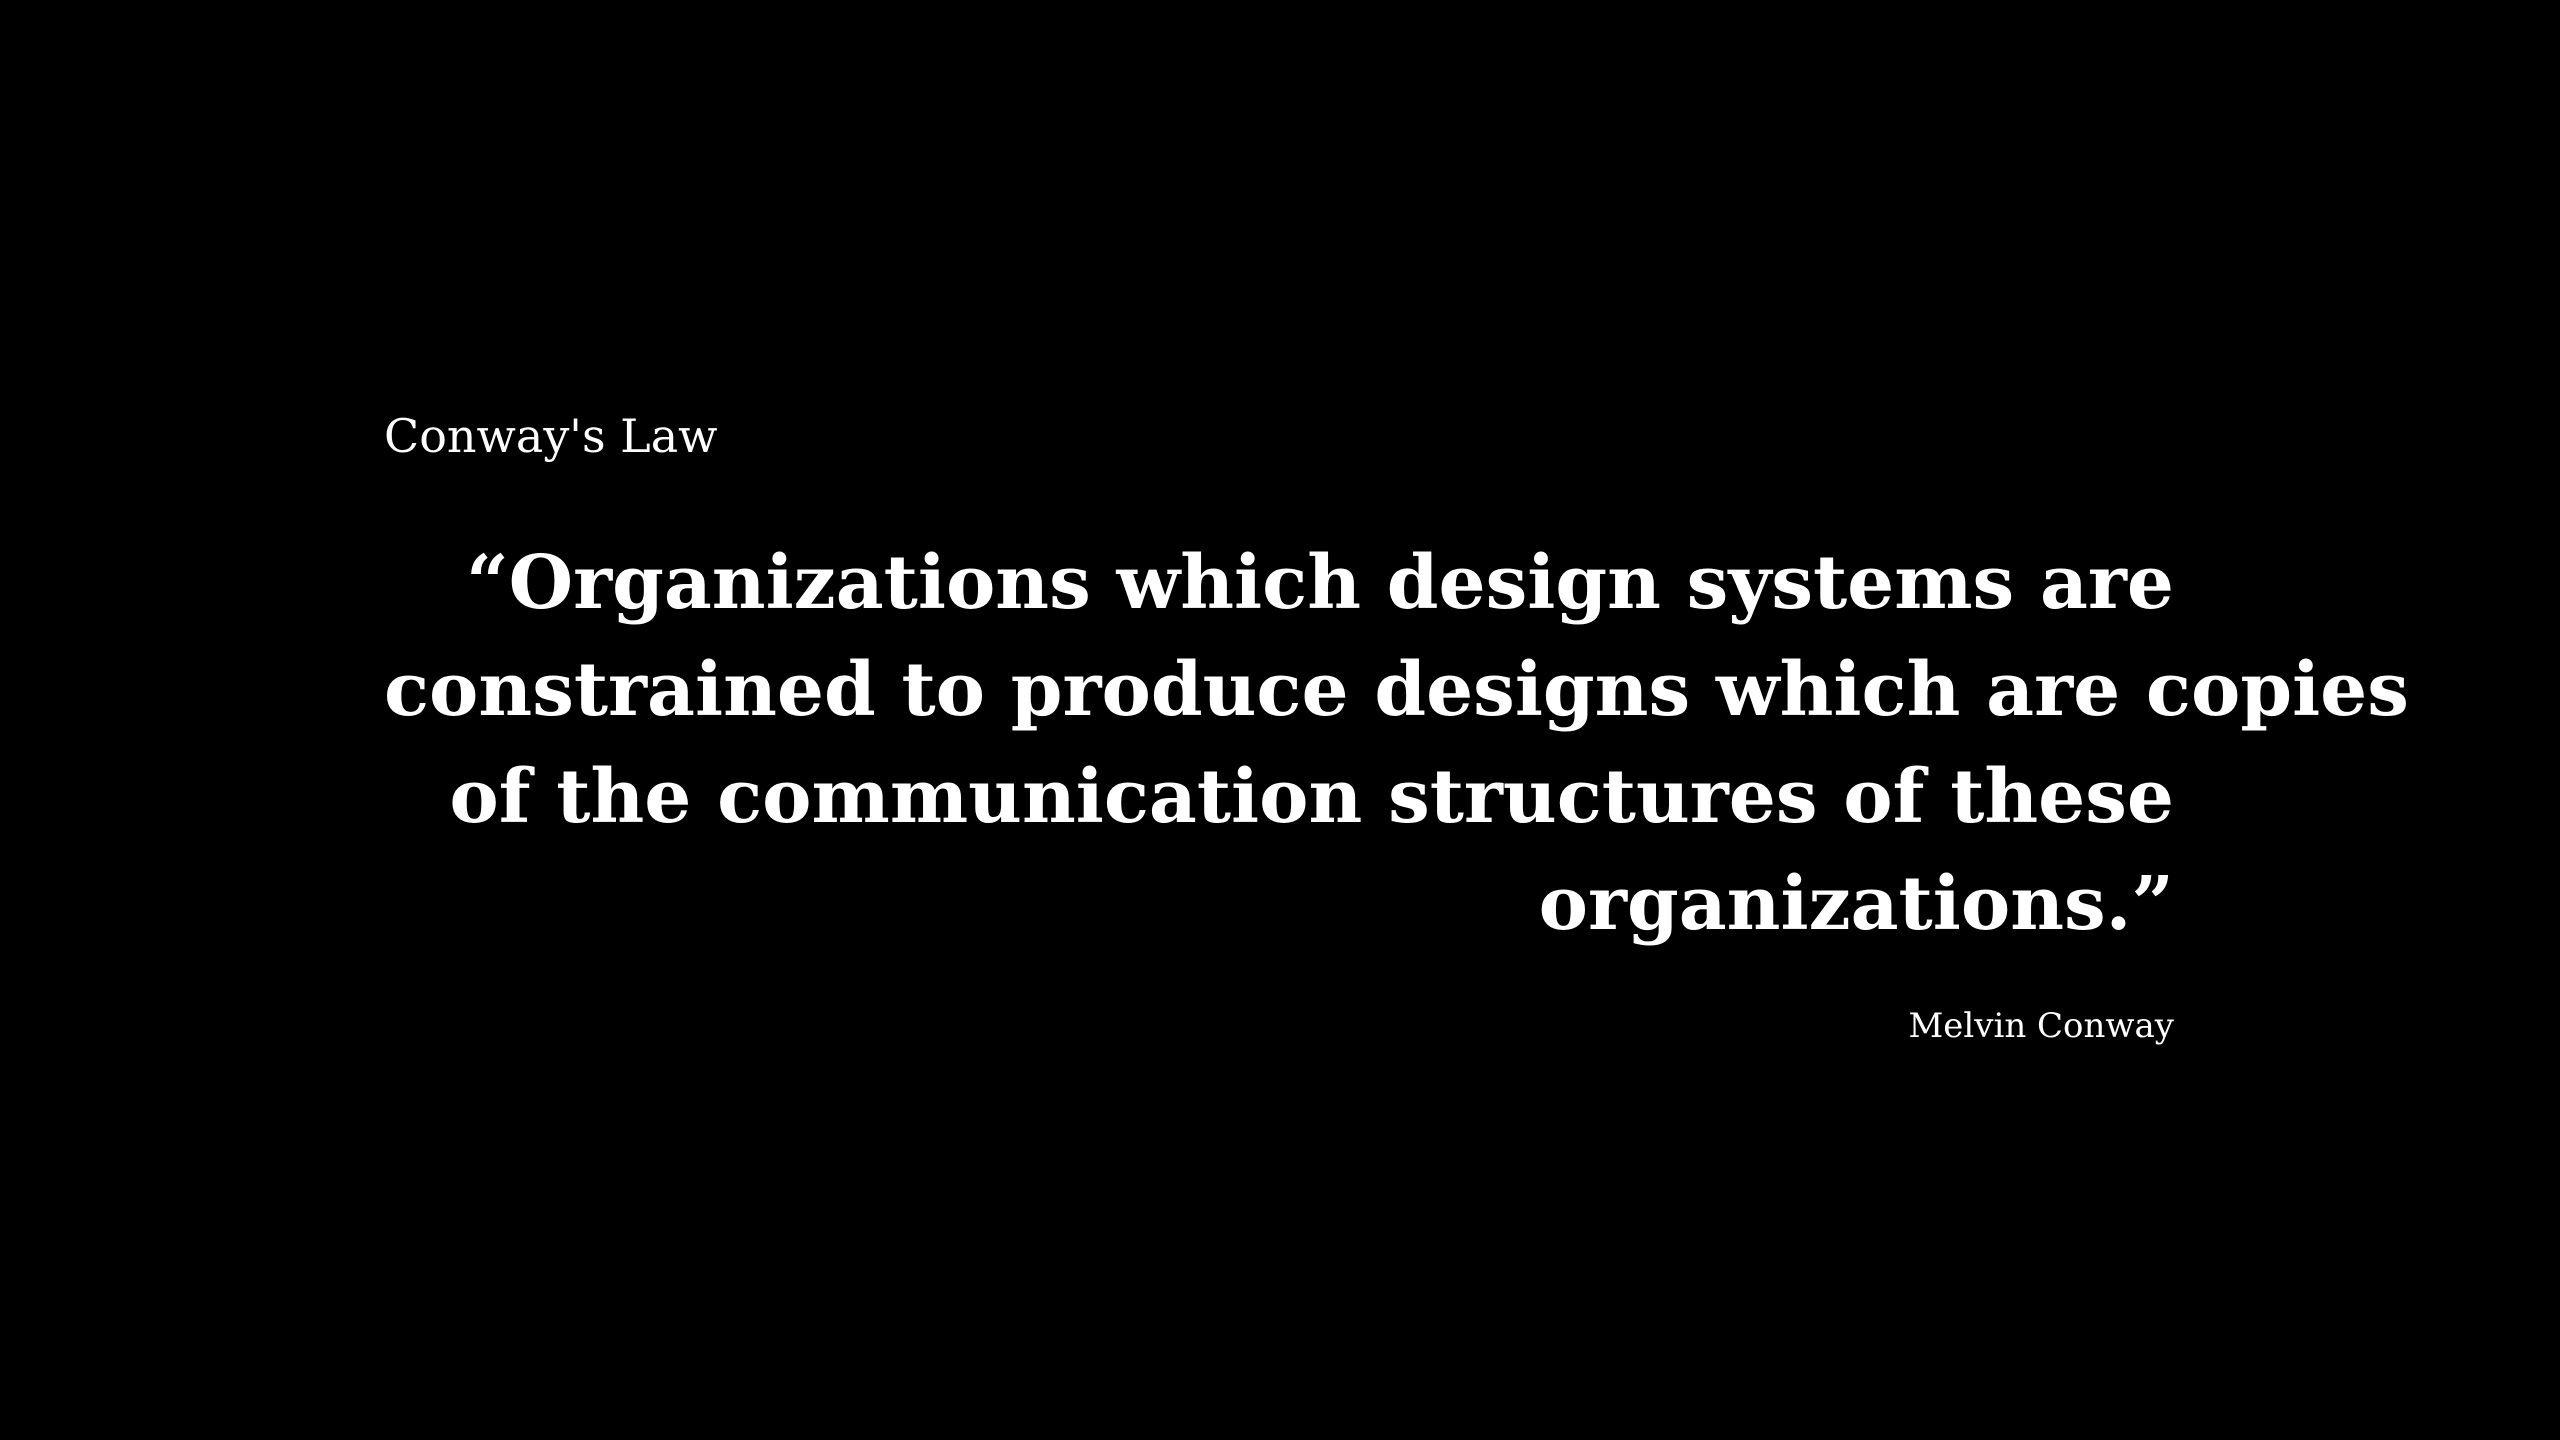  What do you see at coordinates (551, 436) in the screenshot?
I see `slide-title: Conway's Law` at bounding box center [551, 436].